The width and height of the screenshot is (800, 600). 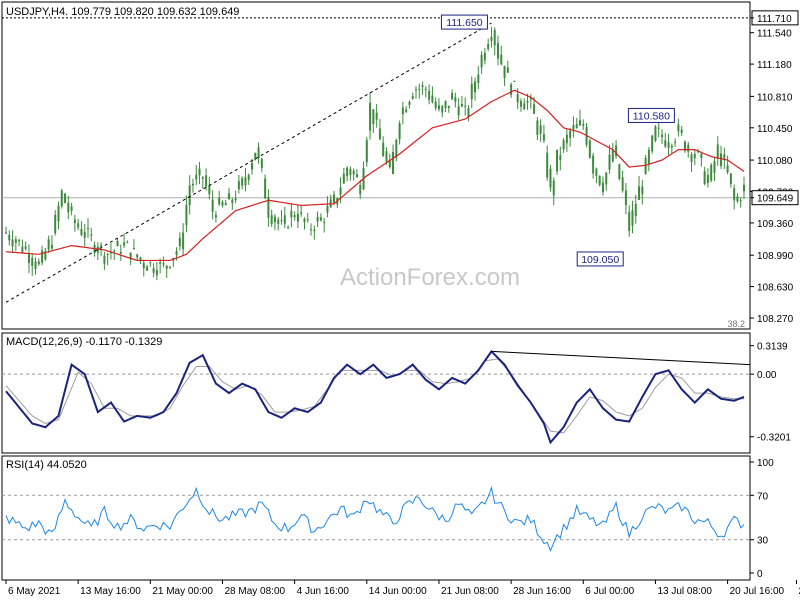 What do you see at coordinates (542, 591) in the screenshot?
I see `time-tick-label: 28 Jun 16:00` at bounding box center [542, 591].